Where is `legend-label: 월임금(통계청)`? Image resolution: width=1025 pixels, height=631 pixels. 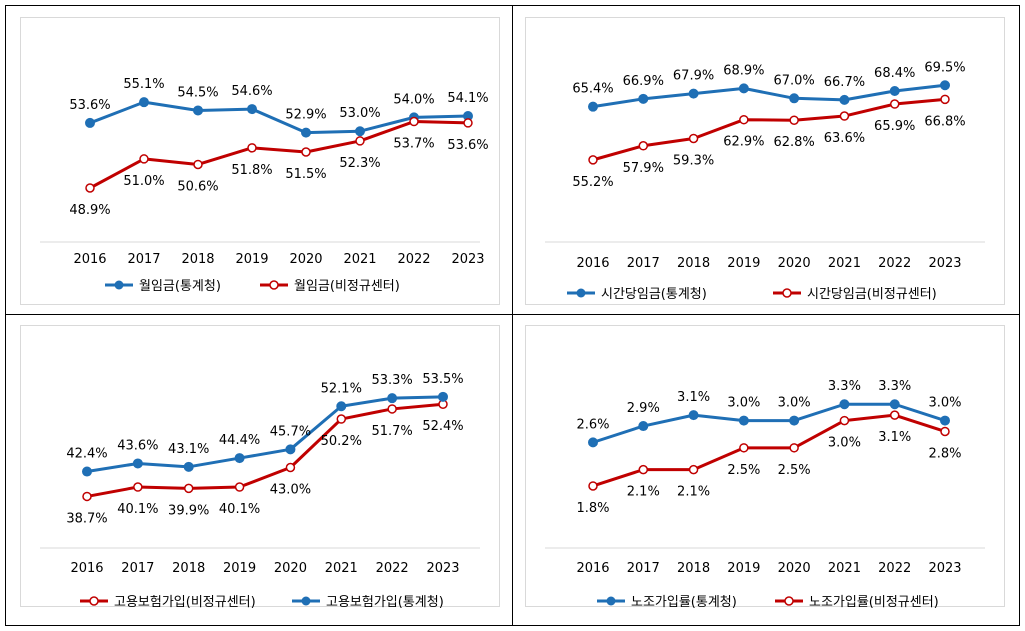 legend-label: 월임금(통계청) is located at coordinates (180, 286).